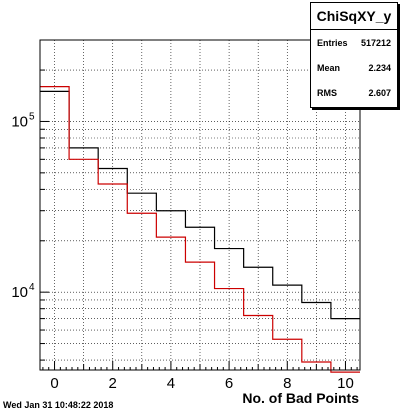  I want to click on x-tick-label: 10, so click(345, 383).